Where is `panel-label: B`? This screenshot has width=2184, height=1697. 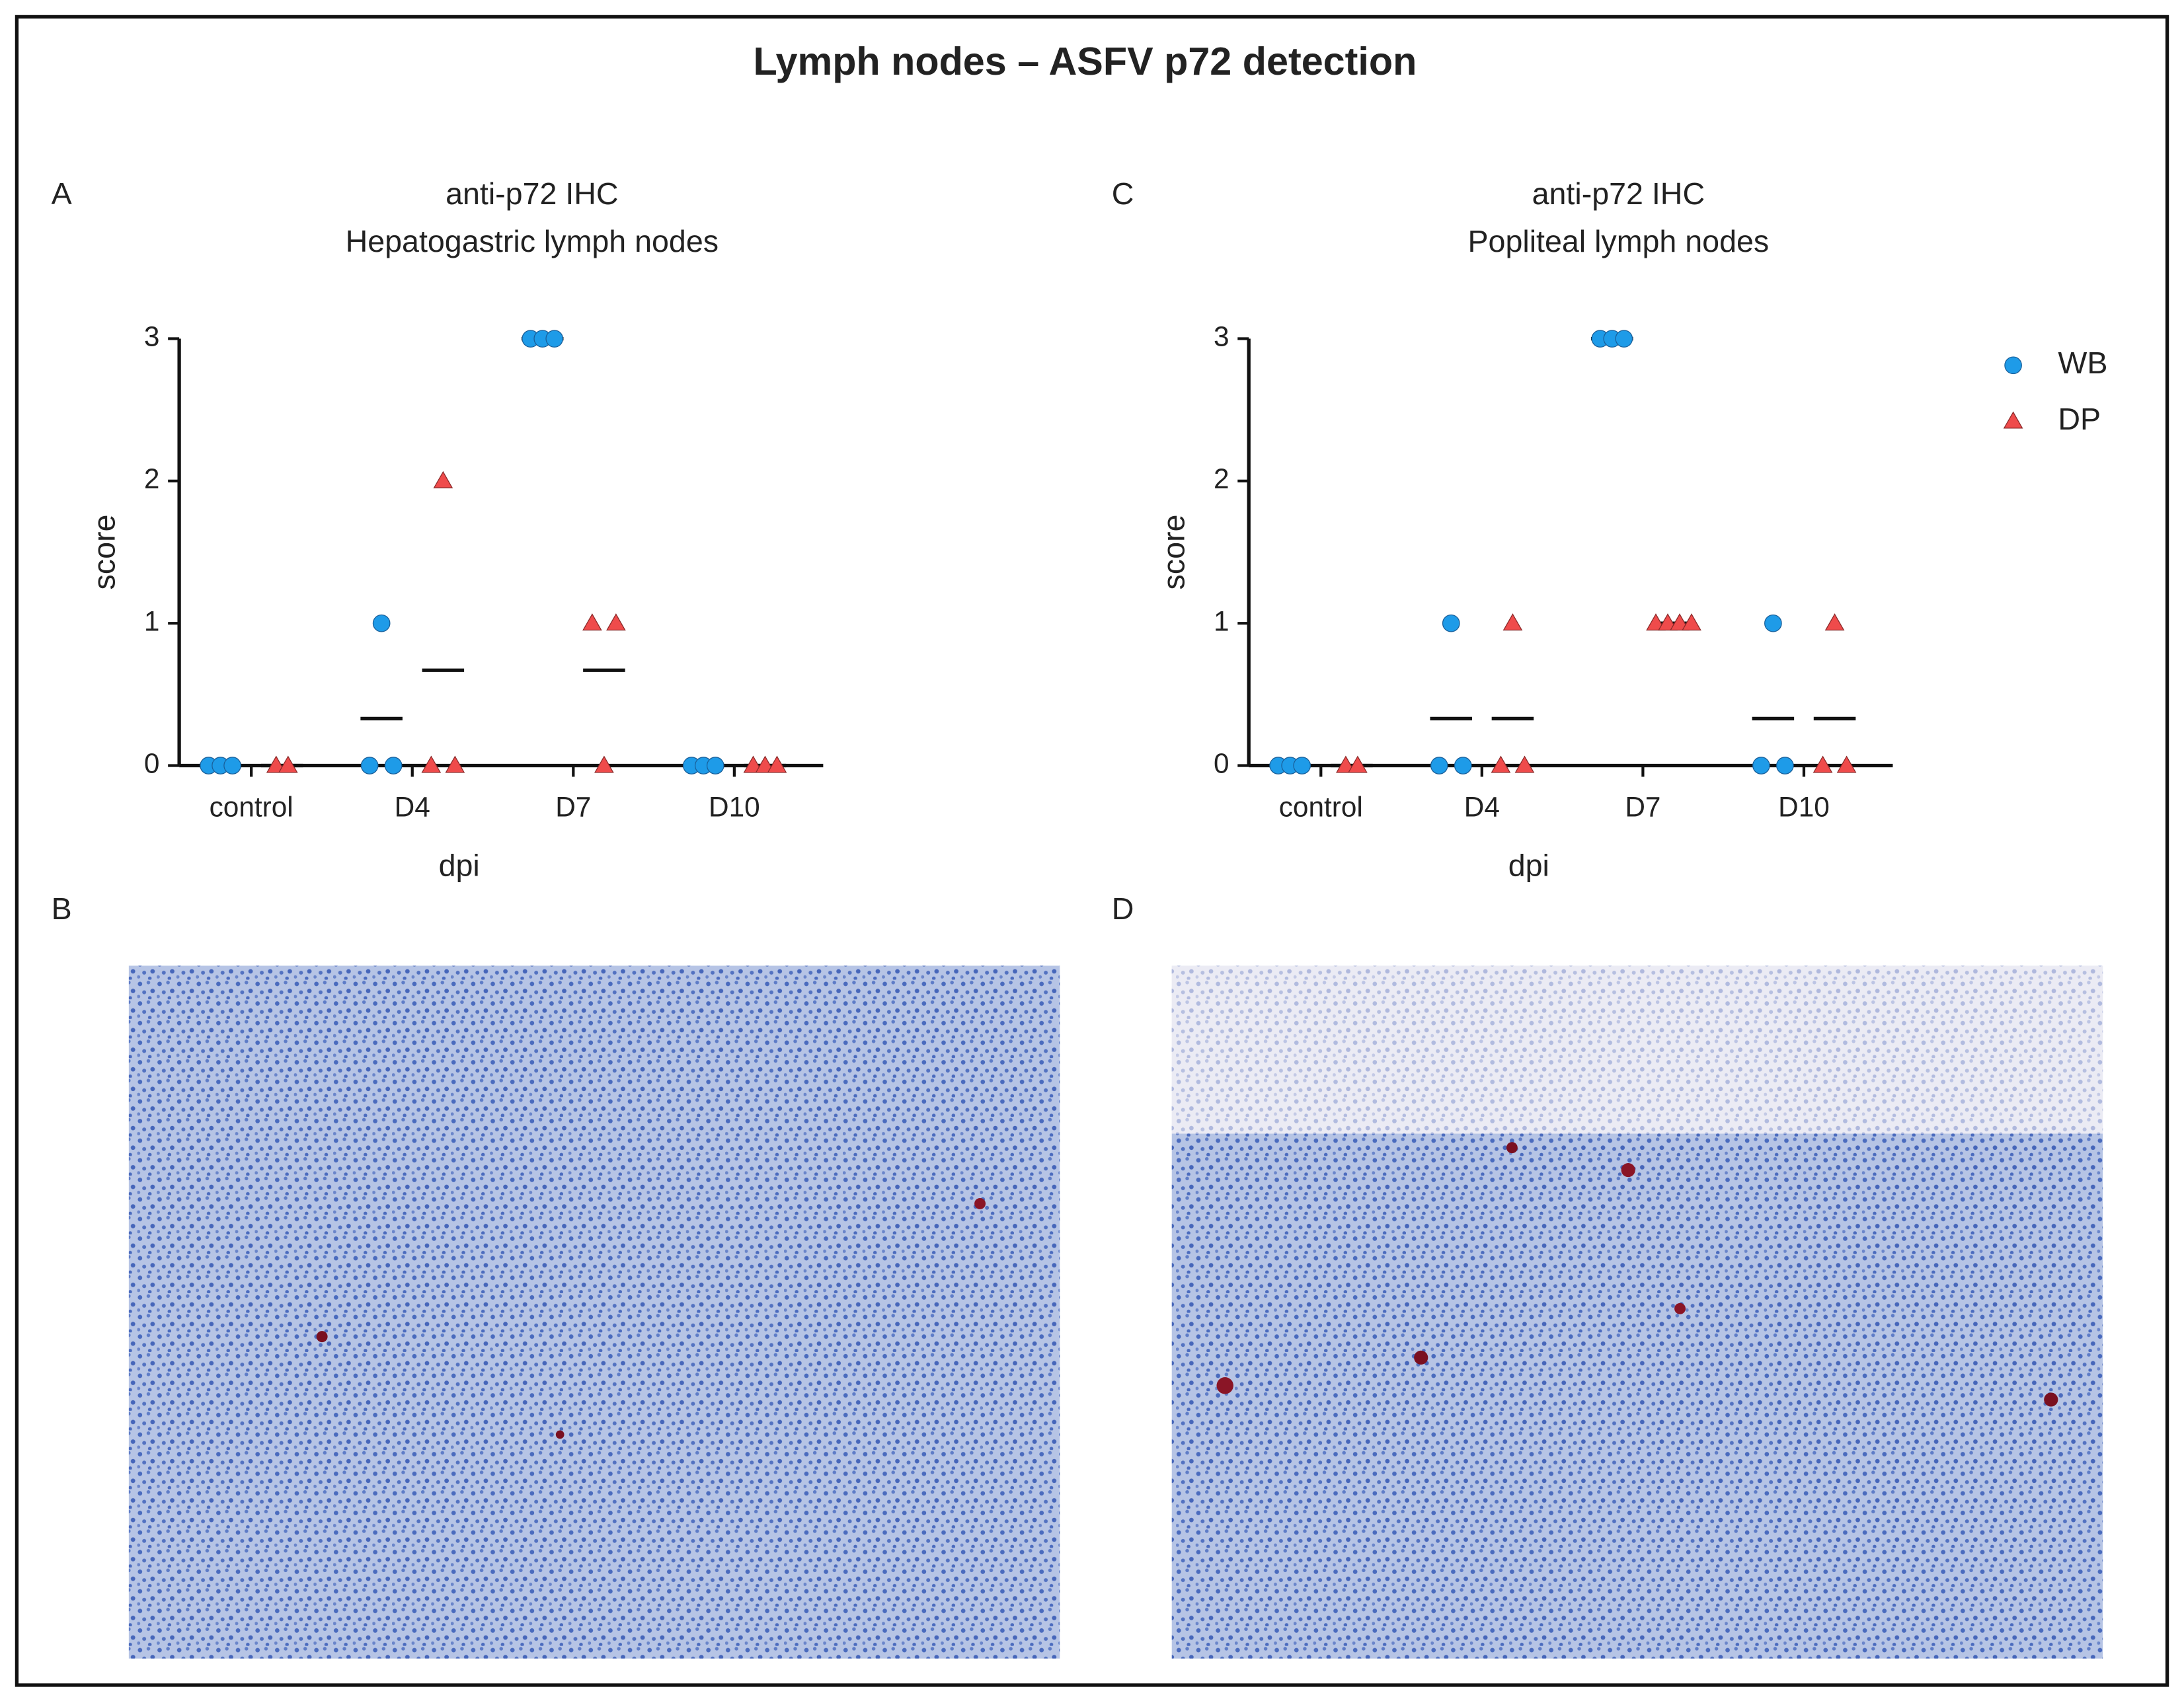
panel-label: B is located at coordinates (62, 908).